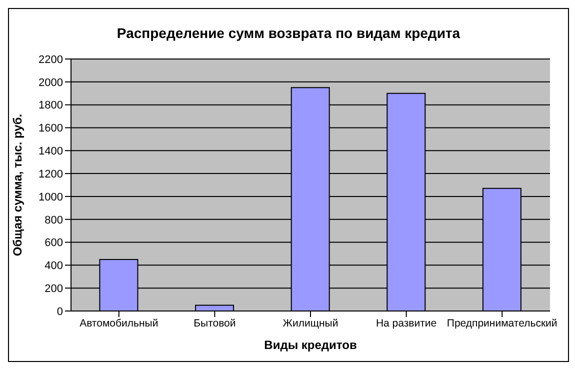 The height and width of the screenshot is (368, 575). What do you see at coordinates (59, 312) in the screenshot?
I see `y-tick-label: 0` at bounding box center [59, 312].